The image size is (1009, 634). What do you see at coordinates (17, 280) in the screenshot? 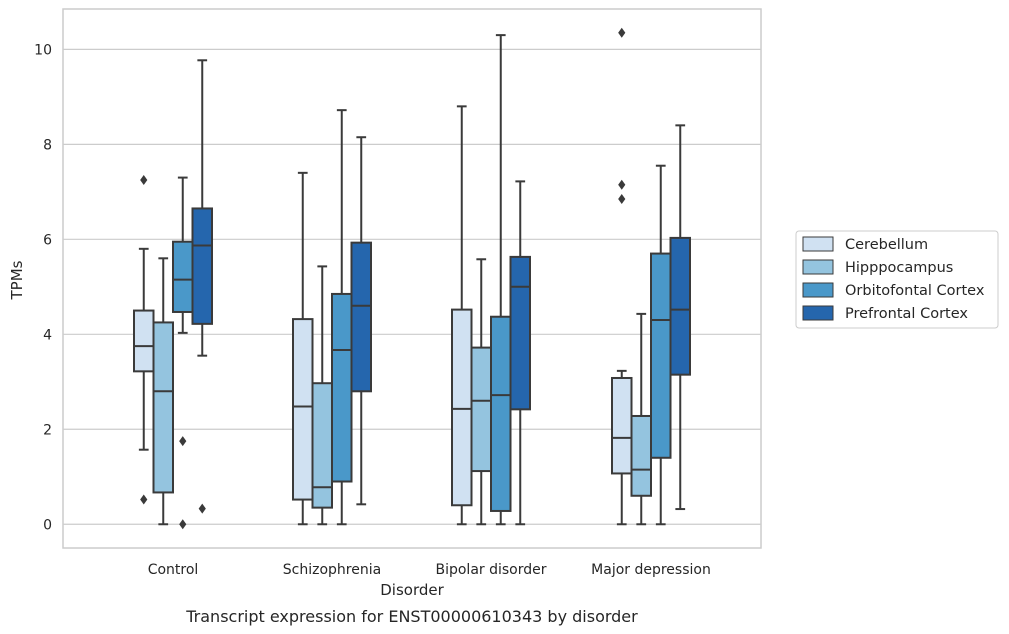
I see `y-axis-title: TPMs` at bounding box center [17, 280].